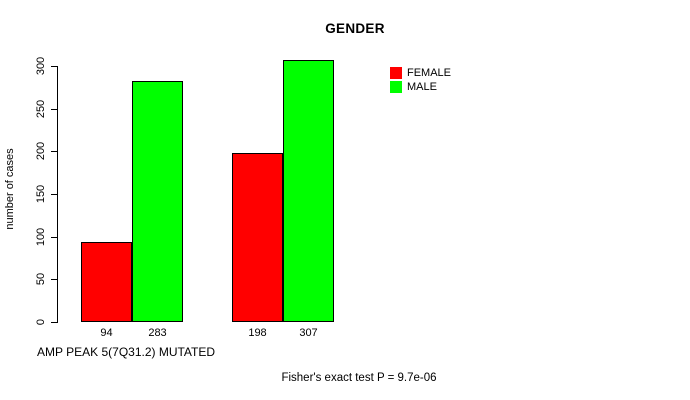  I want to click on legend-label-female: FEMALE, so click(429, 73).